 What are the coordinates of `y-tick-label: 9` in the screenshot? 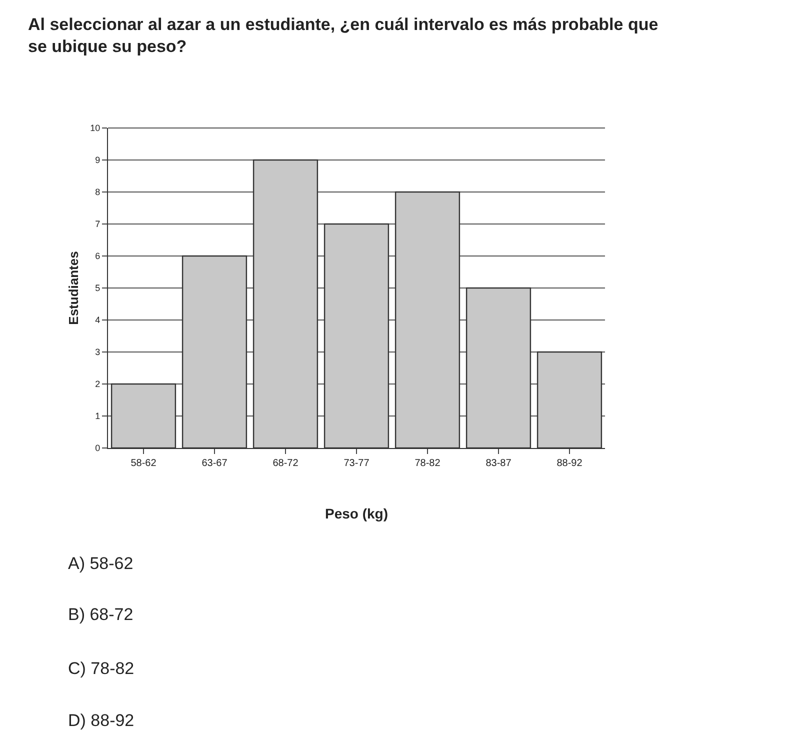 It's located at (97, 160).